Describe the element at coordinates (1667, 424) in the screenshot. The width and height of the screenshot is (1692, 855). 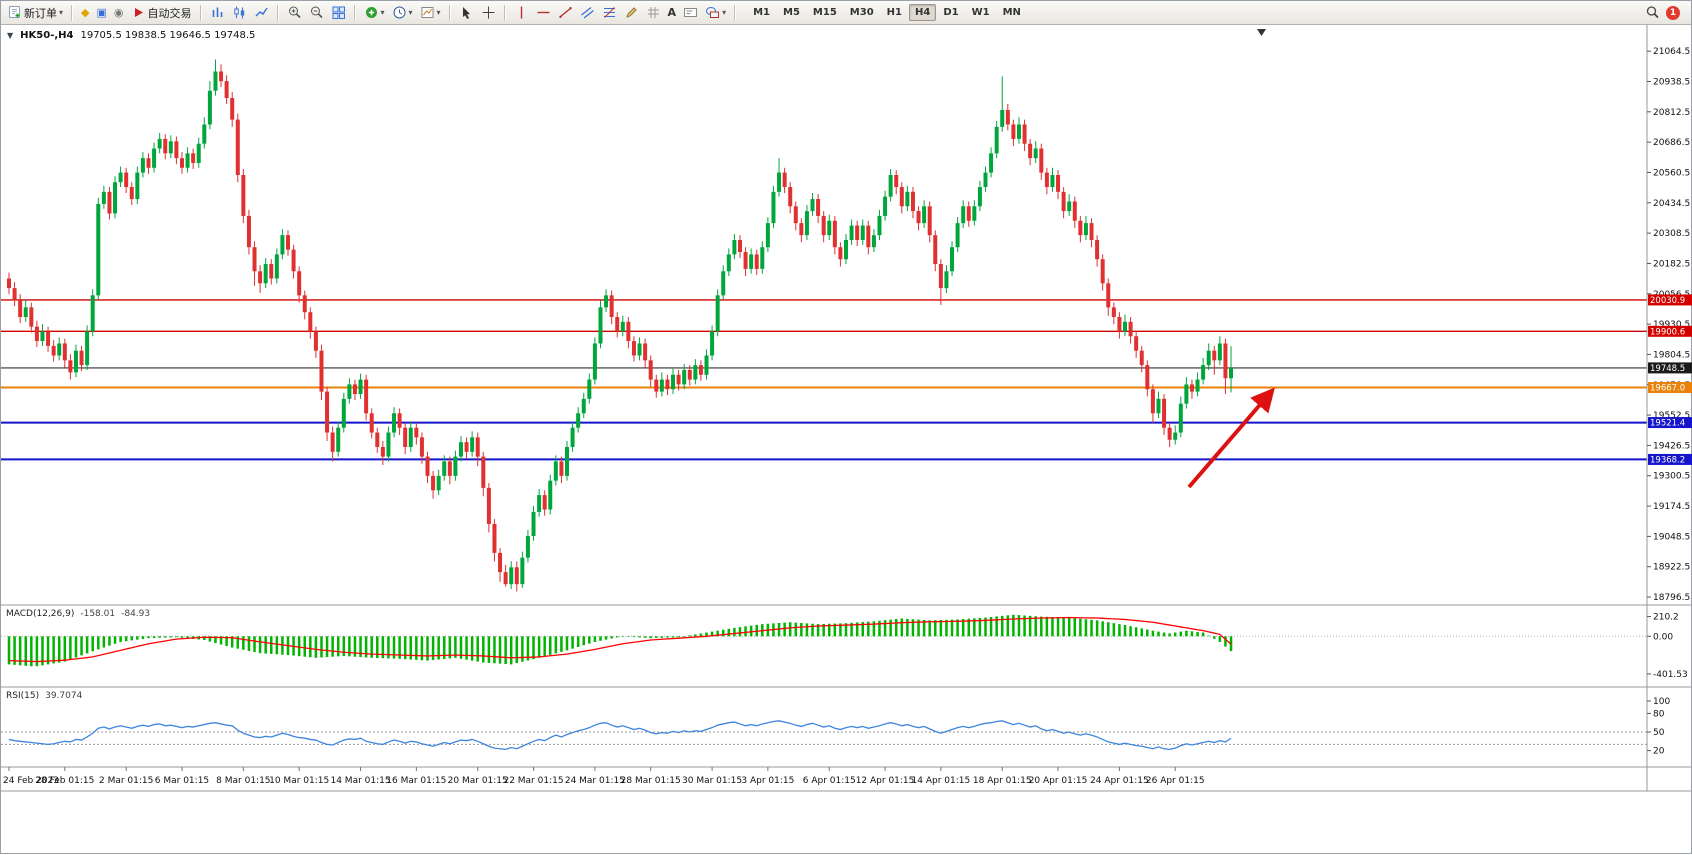
I see `svg-text: 19521.4` at that location.